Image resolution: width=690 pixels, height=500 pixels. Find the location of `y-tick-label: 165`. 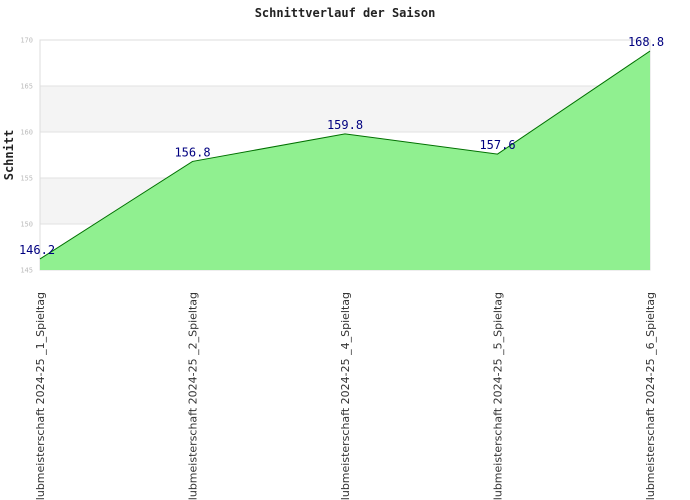

y-tick-label: 165 is located at coordinates (26, 87).